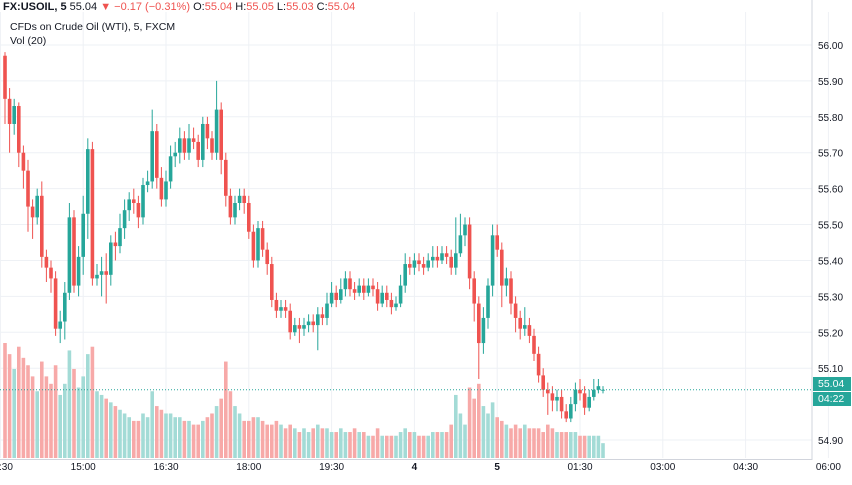  What do you see at coordinates (828, 467) in the screenshot?
I see `x-tick-label: 06:00` at bounding box center [828, 467].